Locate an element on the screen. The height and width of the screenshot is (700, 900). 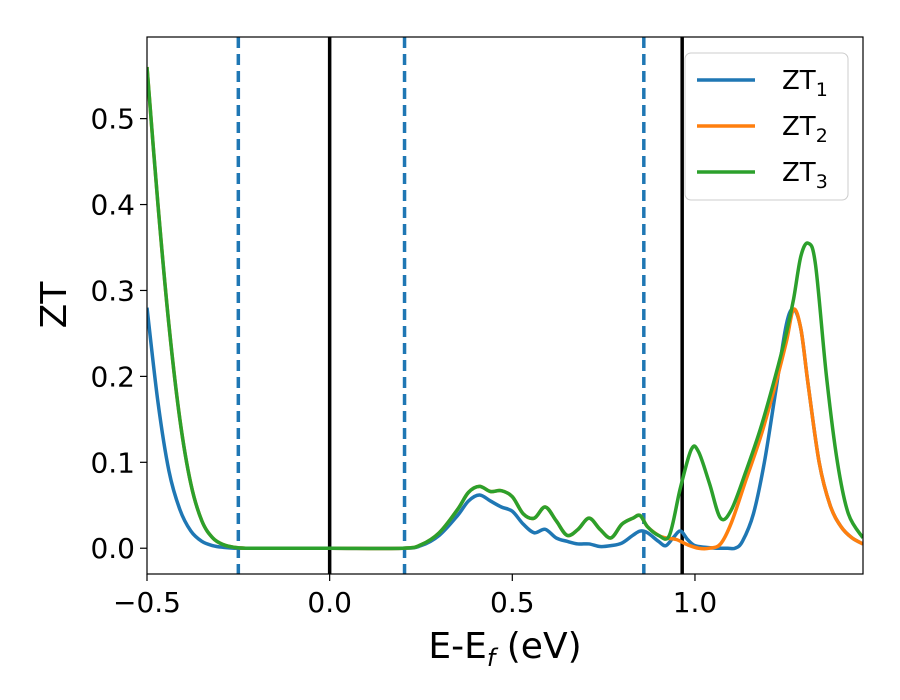
y-tick-label: 0.3 is located at coordinates (112, 290).